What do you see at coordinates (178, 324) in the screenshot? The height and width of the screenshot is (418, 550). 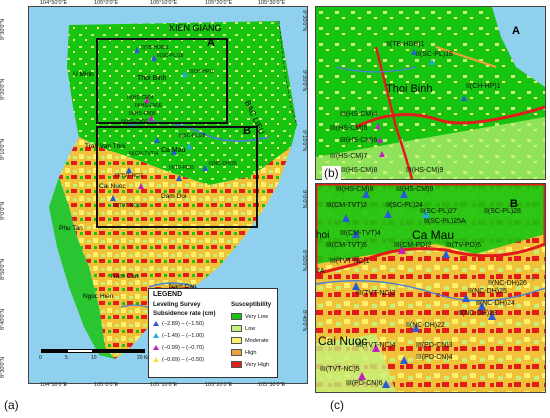 I see `legend-rate-row: (−2.89) – (−1.50)` at bounding box center [178, 324].